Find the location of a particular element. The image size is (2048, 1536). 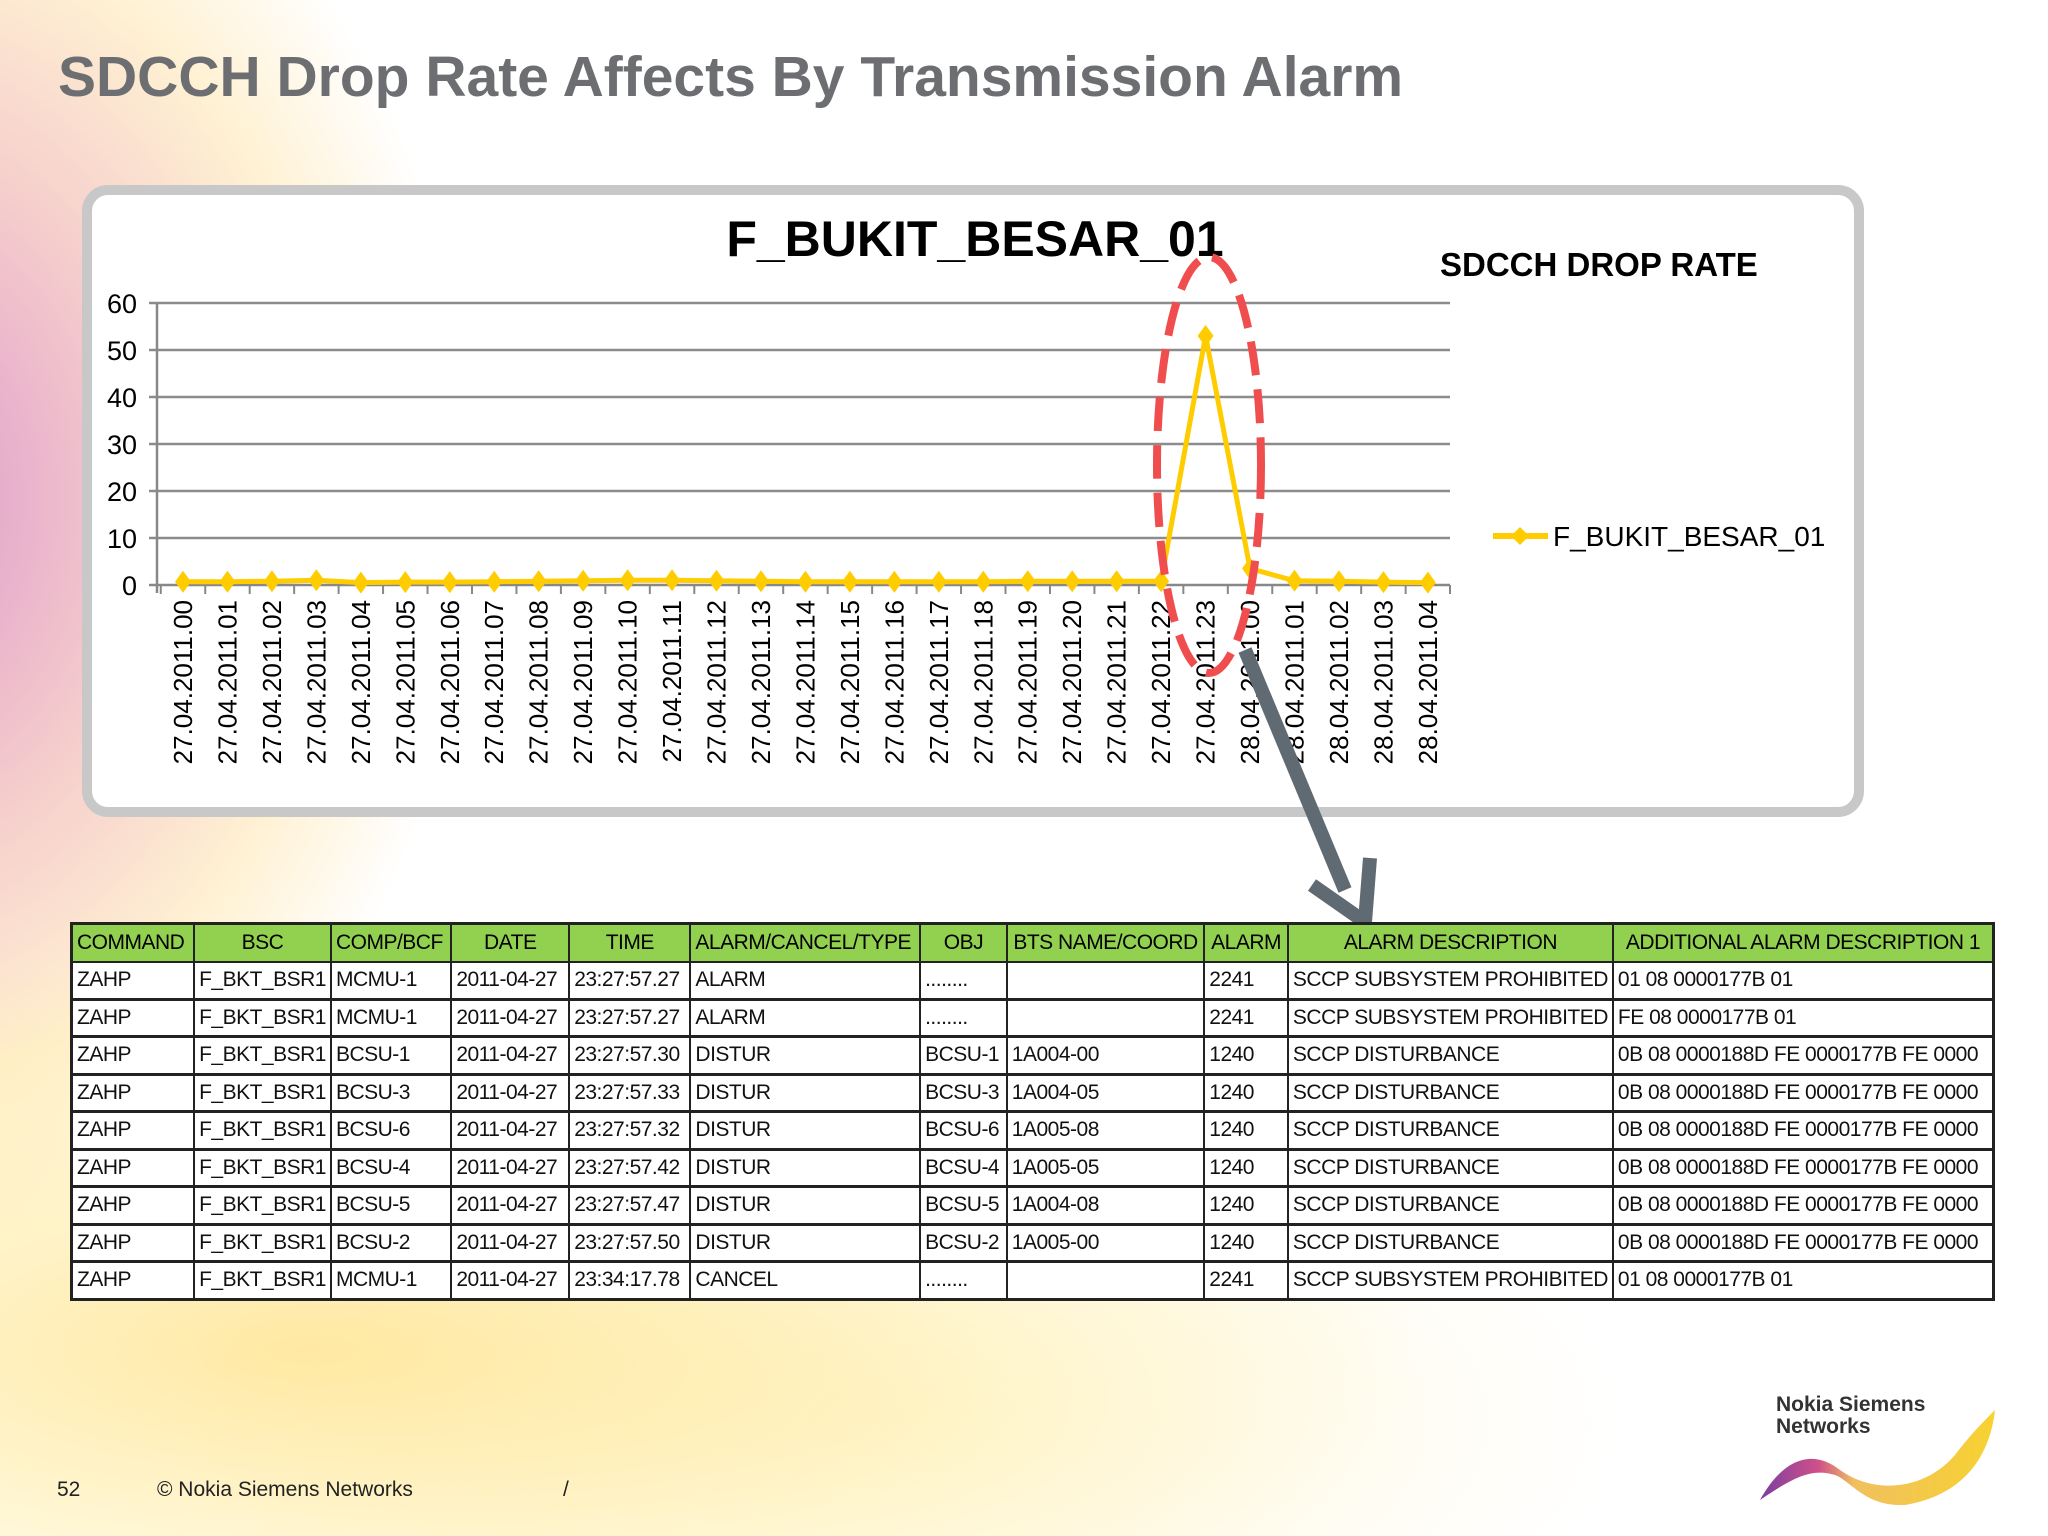

x-tick-label: 27.04.2011.12 is located at coordinates (717, 682).